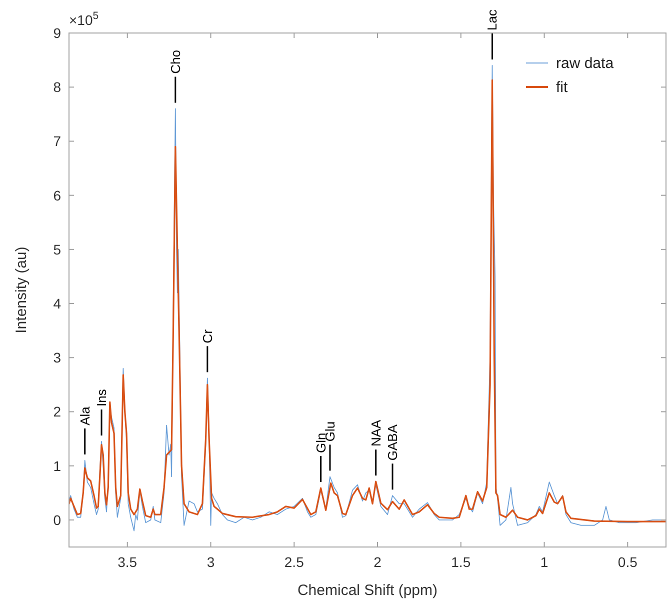 This screenshot has width=667, height=604. What do you see at coordinates (57, 520) in the screenshot?
I see `y-tick-label: 0` at bounding box center [57, 520].